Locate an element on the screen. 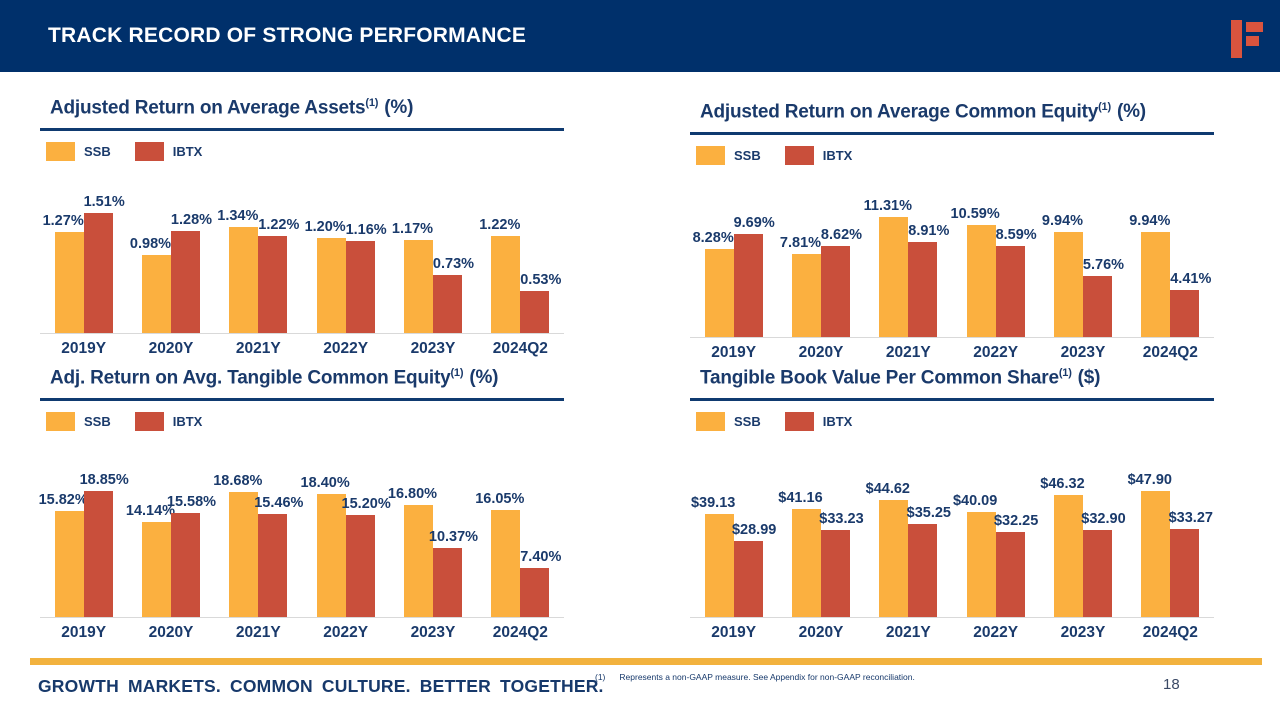 The image size is (1280, 720). bar-group: $44.62 $35.25 is located at coordinates (908, 528).